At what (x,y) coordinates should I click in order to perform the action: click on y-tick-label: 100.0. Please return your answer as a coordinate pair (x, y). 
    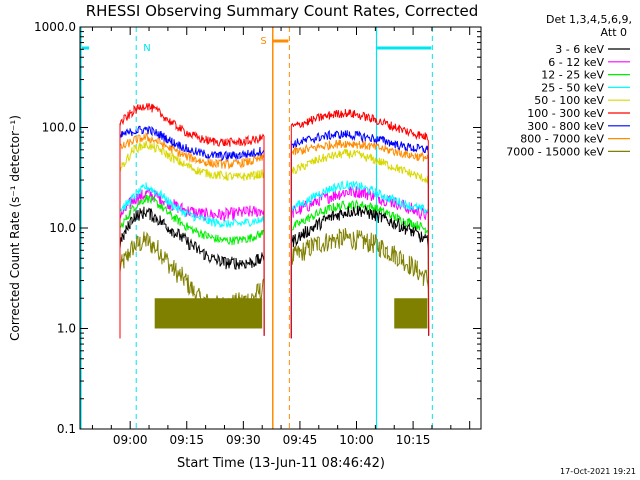
    Looking at the image, I should click on (59, 128).